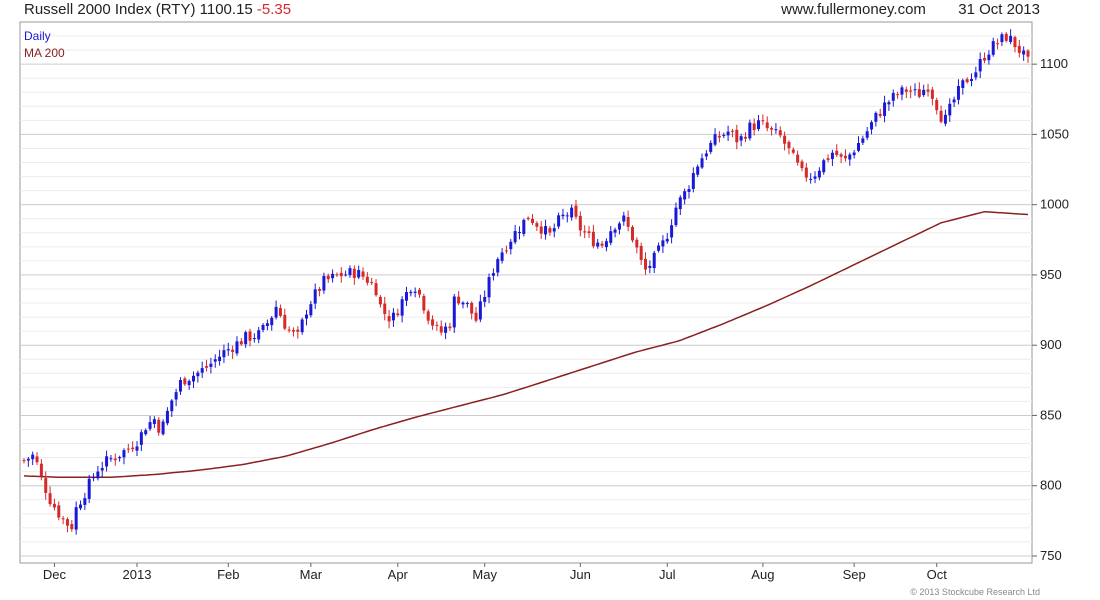  Describe the element at coordinates (1050, 309) in the screenshot. I see `y-axis: 750 800 850 900 950 1000 1050 1100` at that location.